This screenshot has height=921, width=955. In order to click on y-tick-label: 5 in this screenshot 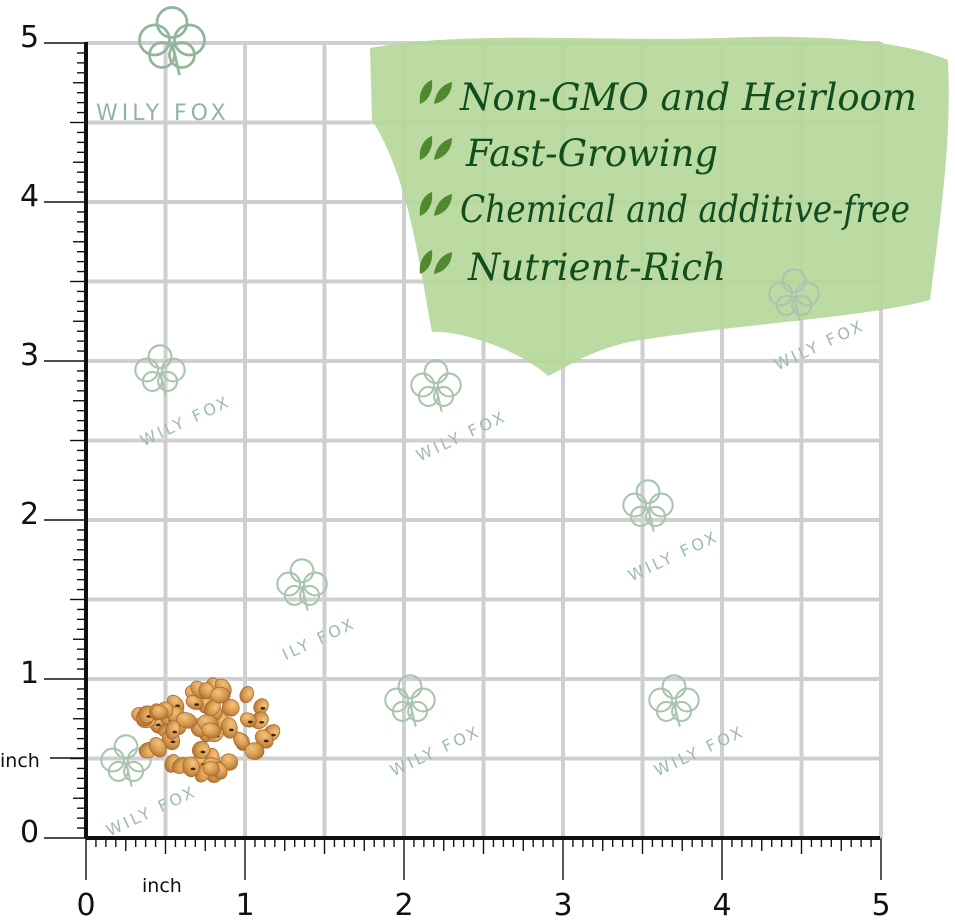, I will do `click(29, 37)`.